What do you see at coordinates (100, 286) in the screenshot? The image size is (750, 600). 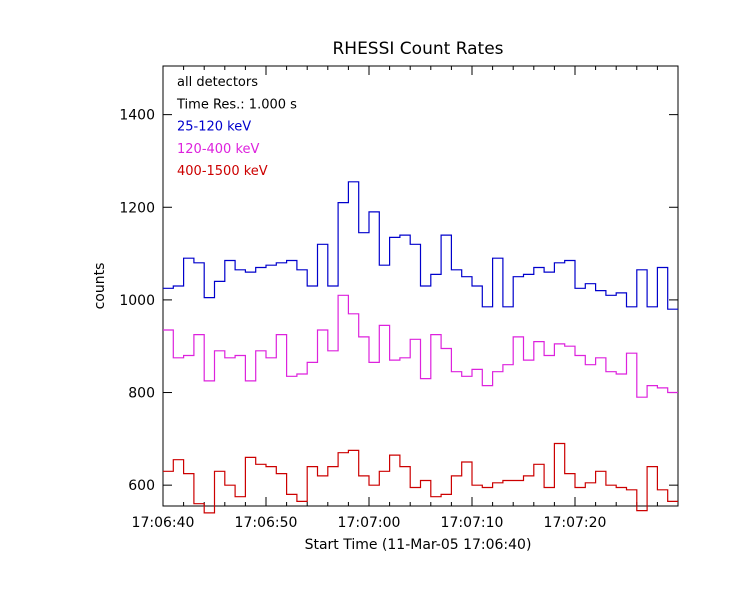 I see `y-axis-title: counts` at bounding box center [100, 286].